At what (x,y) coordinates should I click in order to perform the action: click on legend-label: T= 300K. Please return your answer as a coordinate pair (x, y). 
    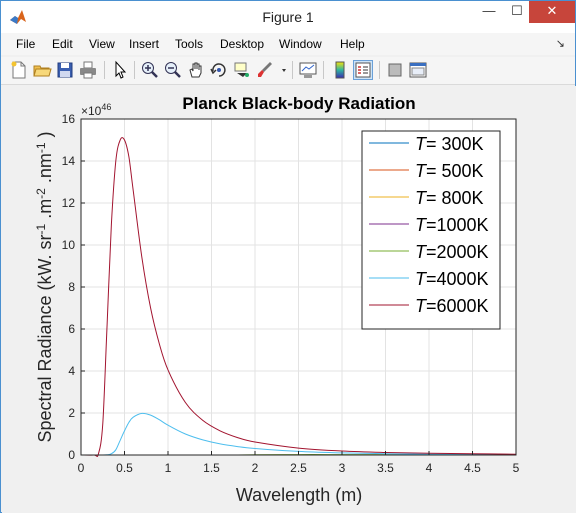
    Looking at the image, I should click on (449, 144).